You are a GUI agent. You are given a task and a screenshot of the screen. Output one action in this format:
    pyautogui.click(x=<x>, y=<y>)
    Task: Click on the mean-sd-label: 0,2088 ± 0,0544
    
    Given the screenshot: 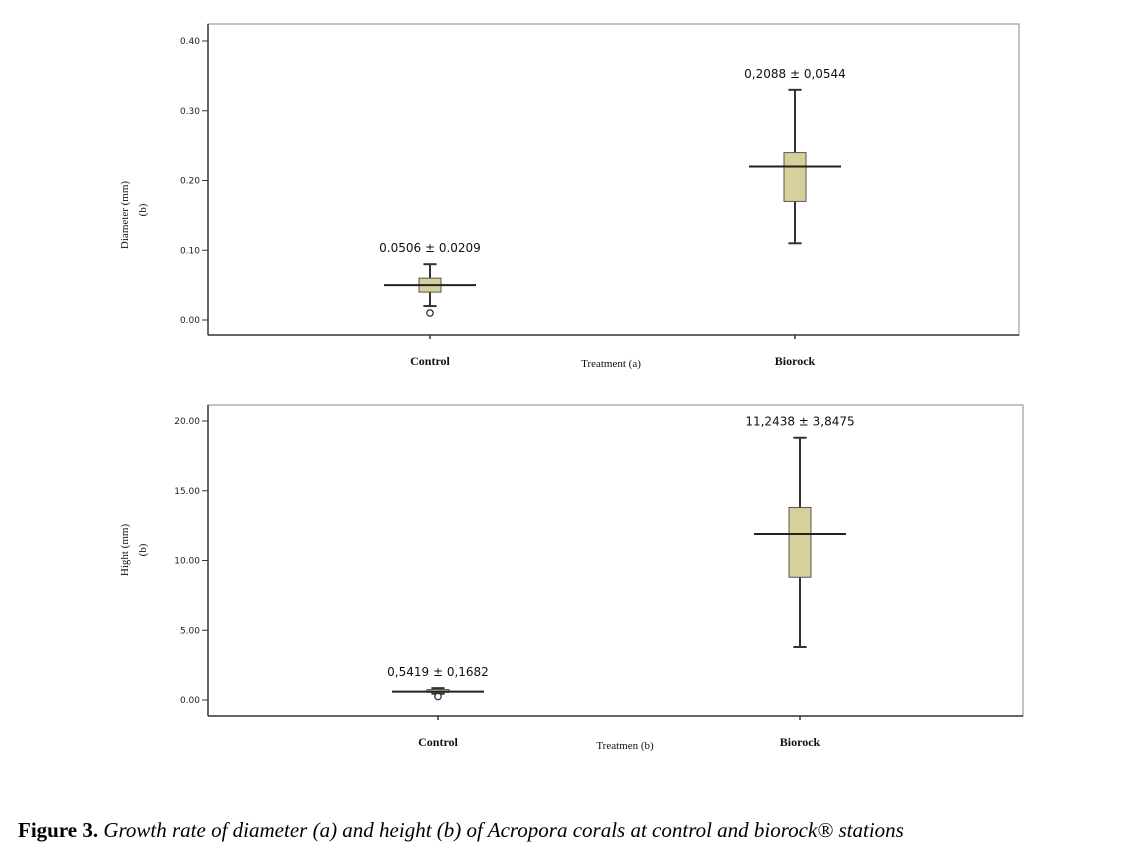 What is the action you would take?
    pyautogui.click(x=795, y=74)
    